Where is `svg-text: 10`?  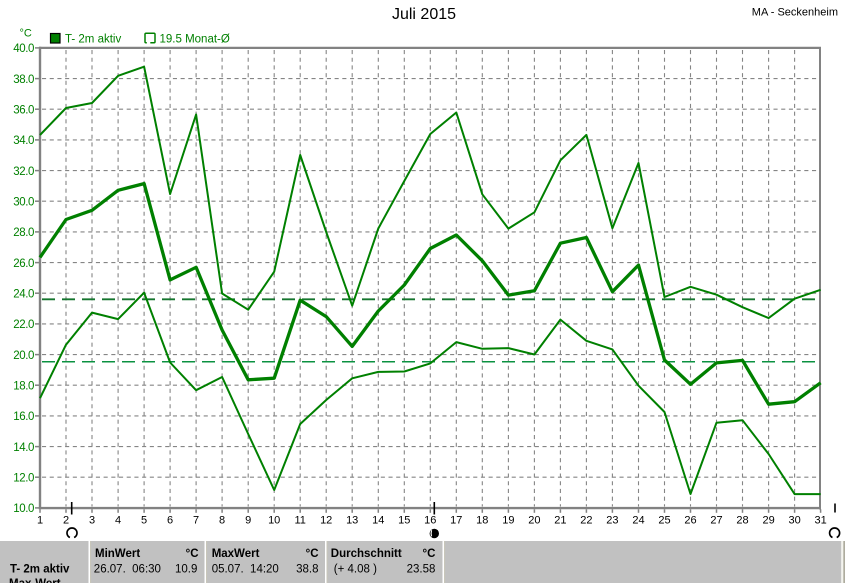 svg-text: 10 is located at coordinates (274, 521).